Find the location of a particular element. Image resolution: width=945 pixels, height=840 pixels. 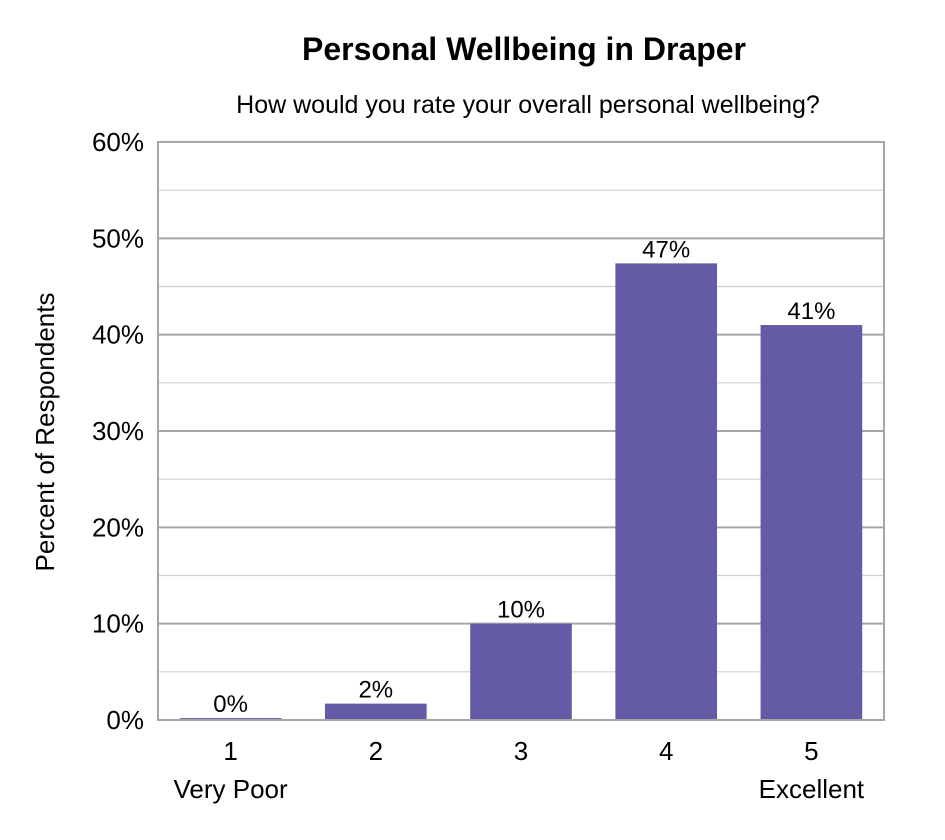

x-tick-sublabel: Very Poor is located at coordinates (231, 789).